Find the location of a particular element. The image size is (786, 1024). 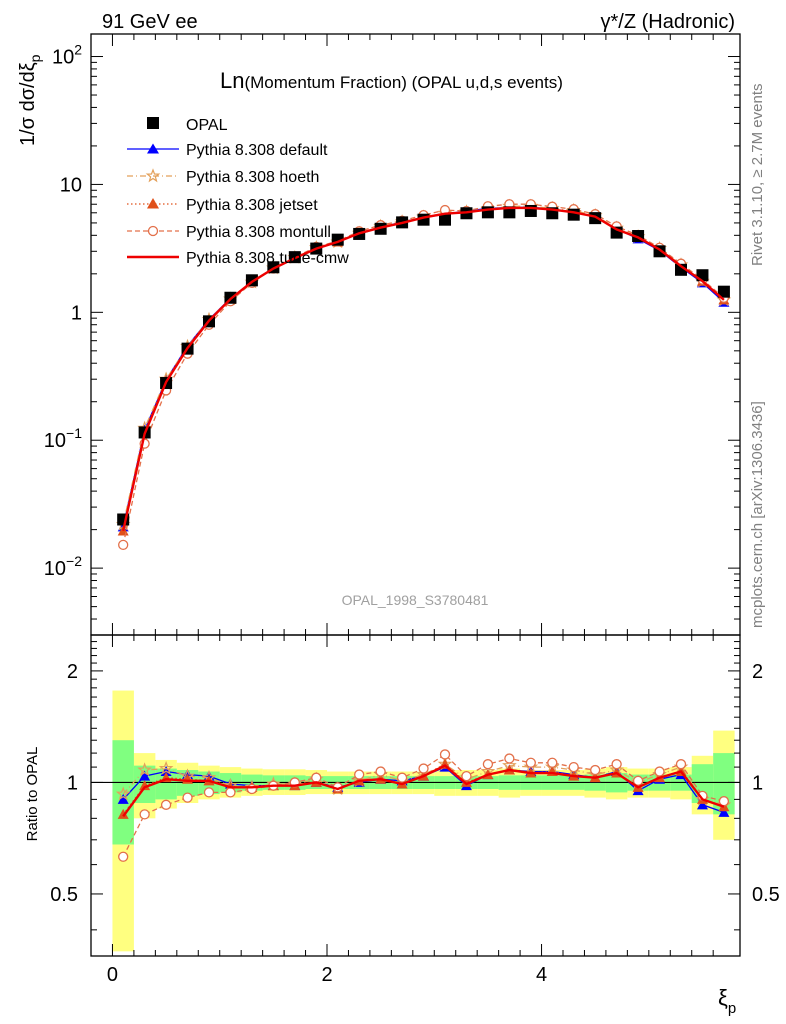

legend-entry-jetset: Pythia 8.308 jetset is located at coordinates (222, 205).